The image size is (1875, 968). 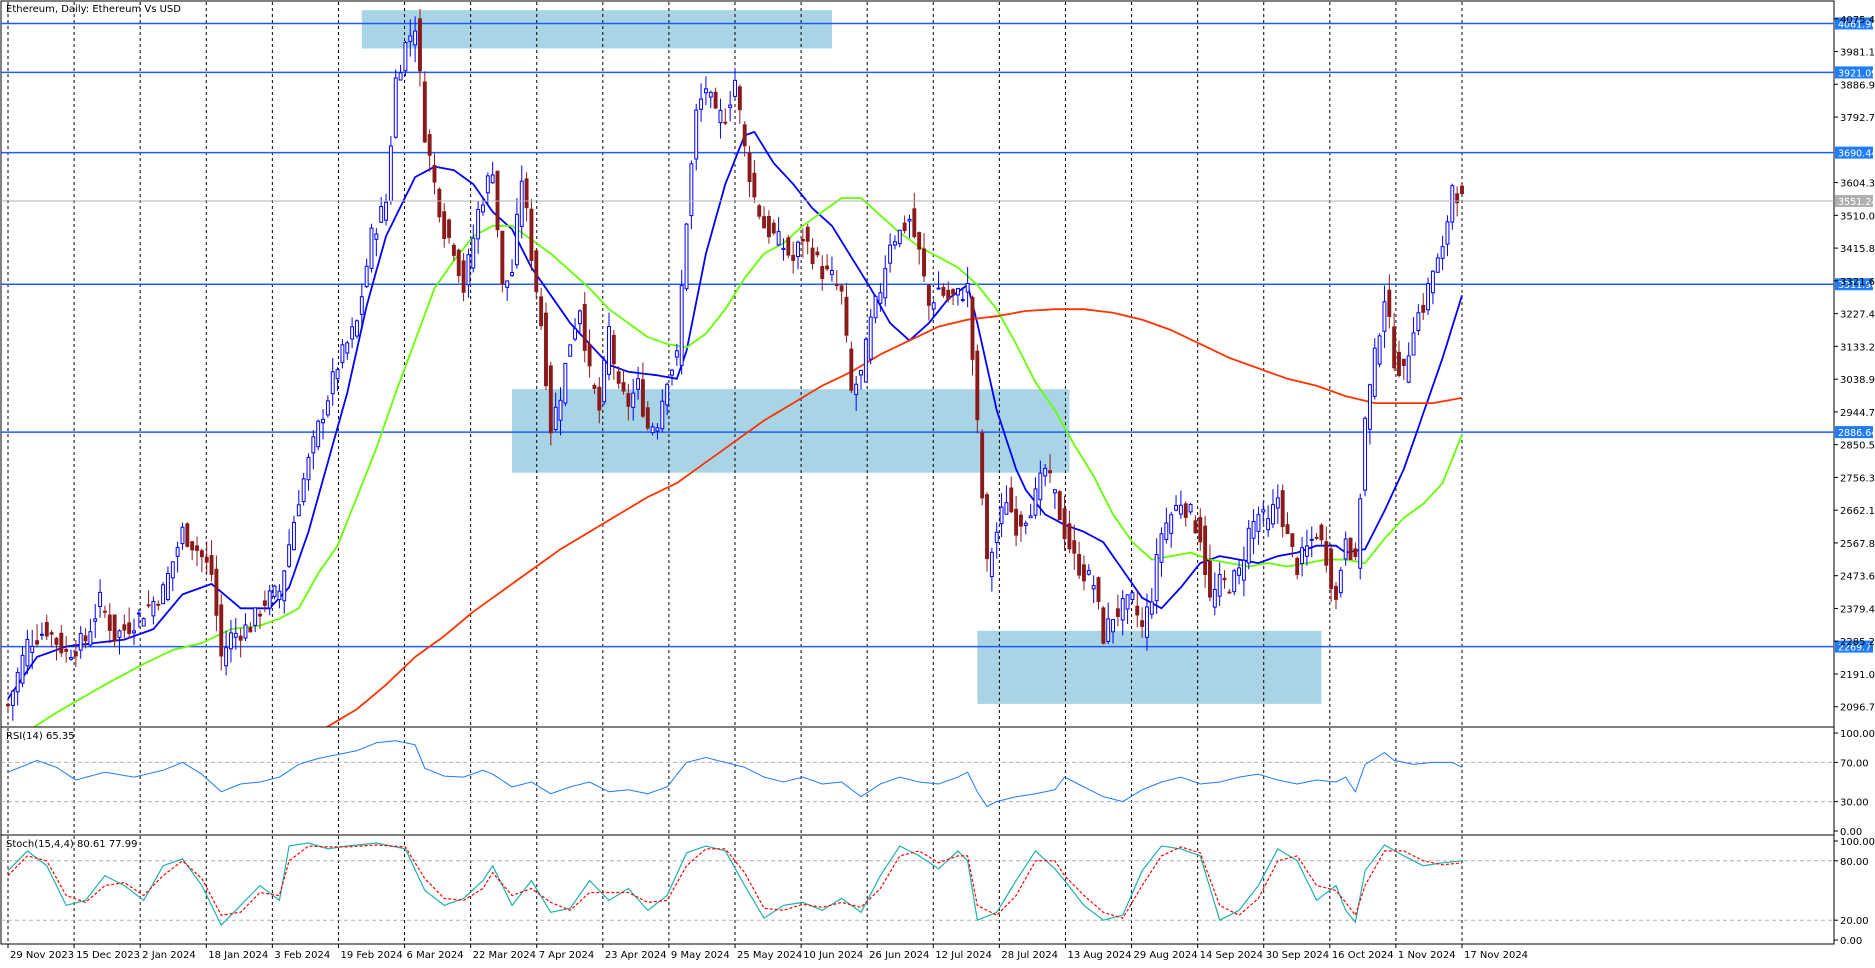 I want to click on level-tag: 2886.64, so click(x=1855, y=432).